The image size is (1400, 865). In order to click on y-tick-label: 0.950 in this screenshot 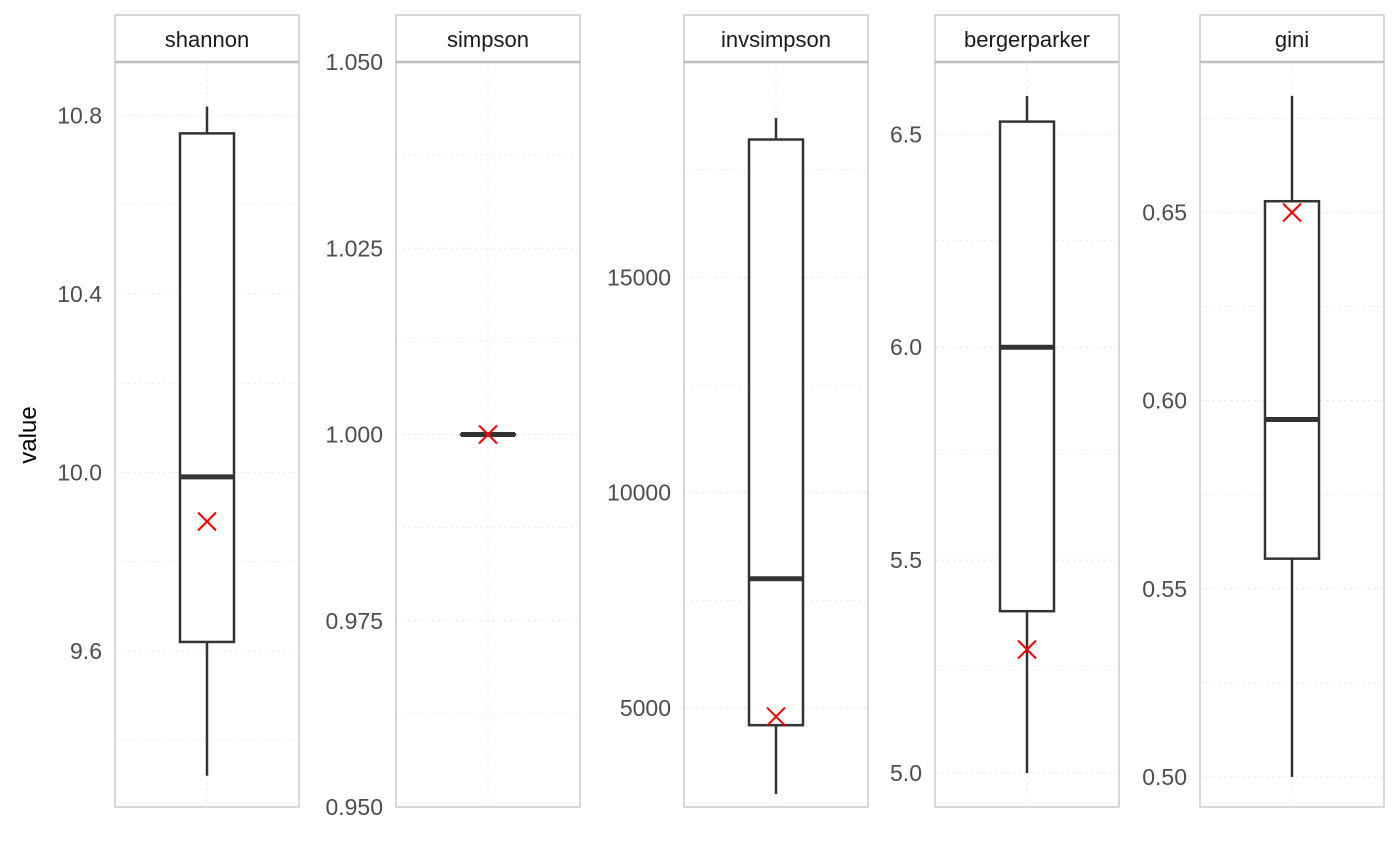, I will do `click(354, 807)`.